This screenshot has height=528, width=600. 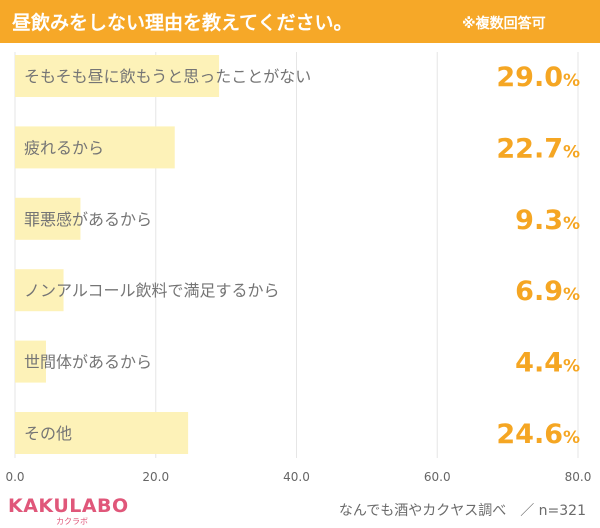 What do you see at coordinates (529, 434) in the screenshot?
I see `data-label: 24.6` at bounding box center [529, 434].